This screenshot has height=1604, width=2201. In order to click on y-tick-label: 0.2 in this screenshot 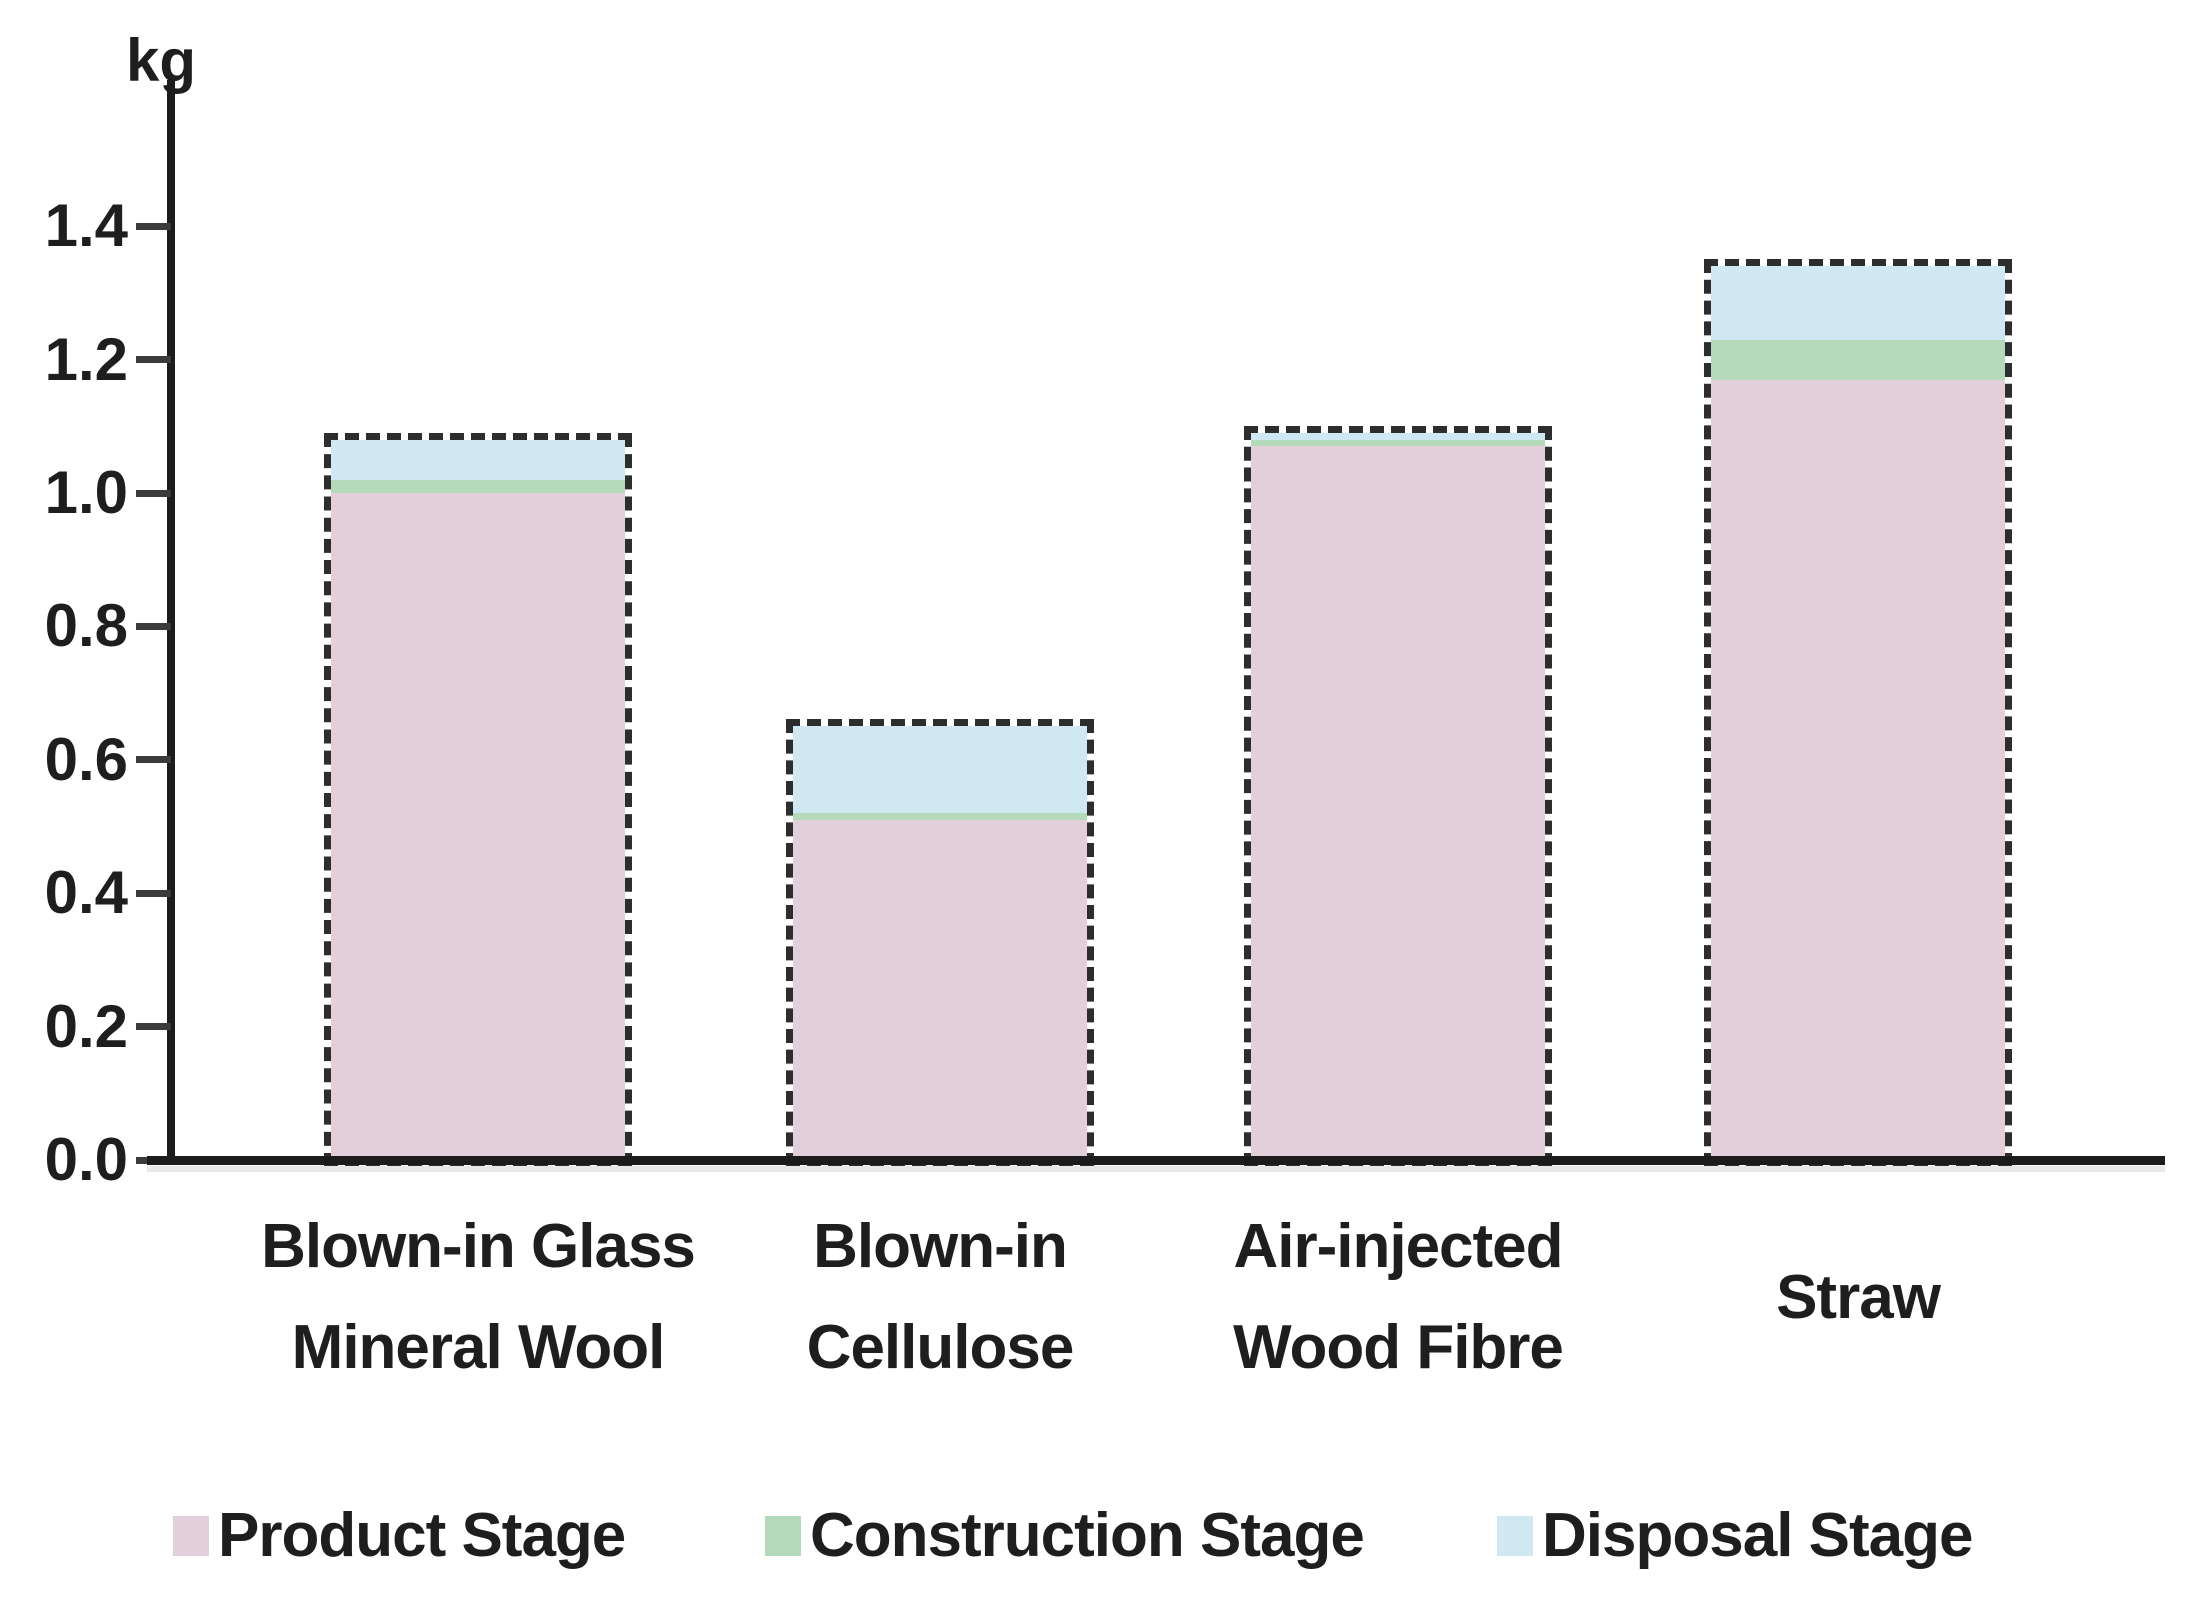, I will do `click(86, 1026)`.